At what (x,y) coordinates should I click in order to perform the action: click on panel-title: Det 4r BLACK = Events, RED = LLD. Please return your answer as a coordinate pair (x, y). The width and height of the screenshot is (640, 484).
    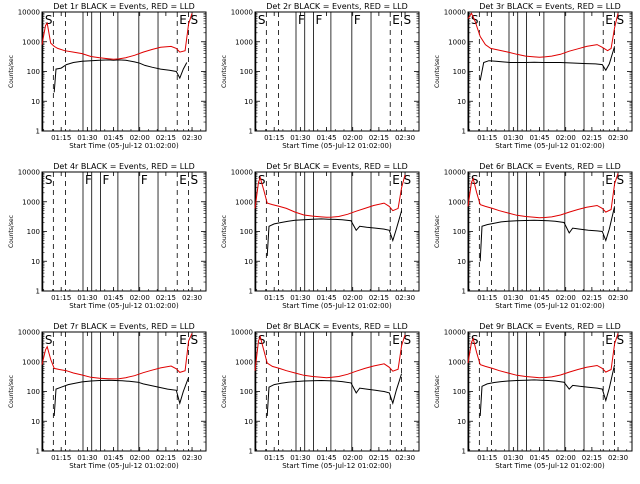
    Looking at the image, I should click on (124, 166).